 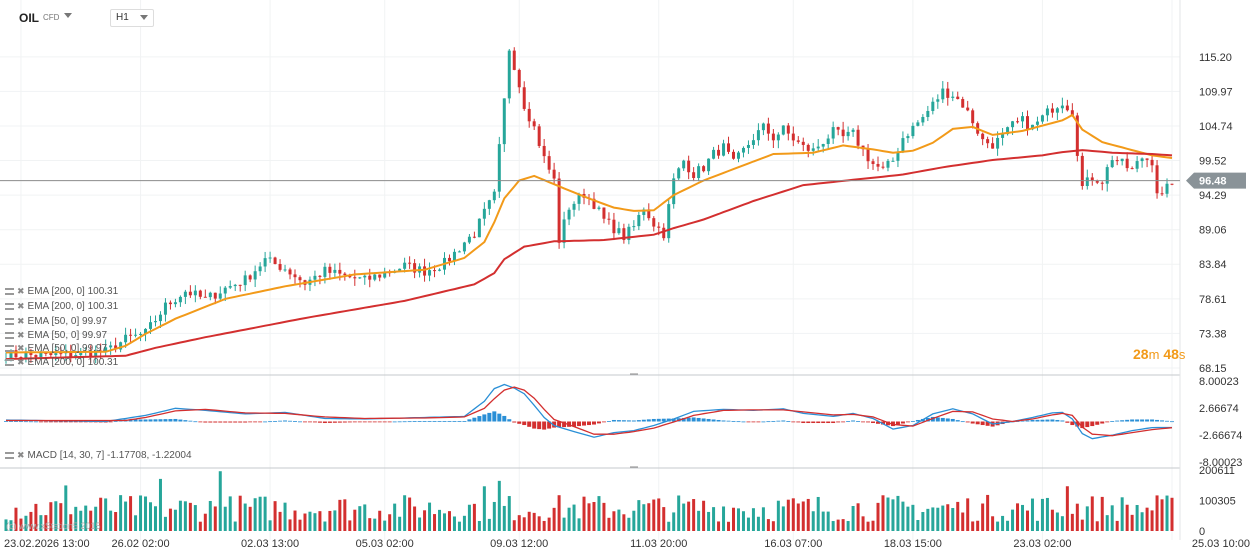 I want to click on symbol-label: OIL, so click(x=29, y=18).